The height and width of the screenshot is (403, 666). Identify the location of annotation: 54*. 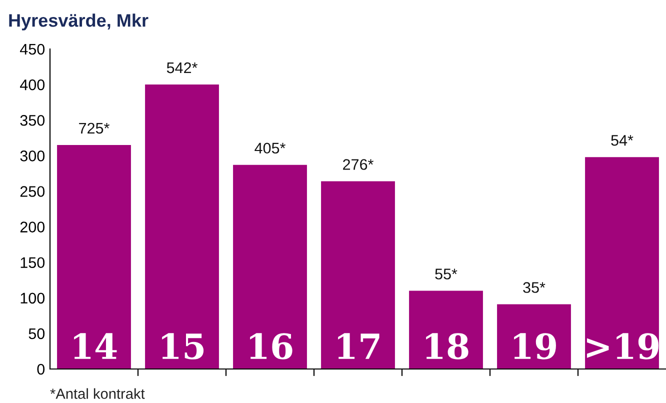
(622, 140).